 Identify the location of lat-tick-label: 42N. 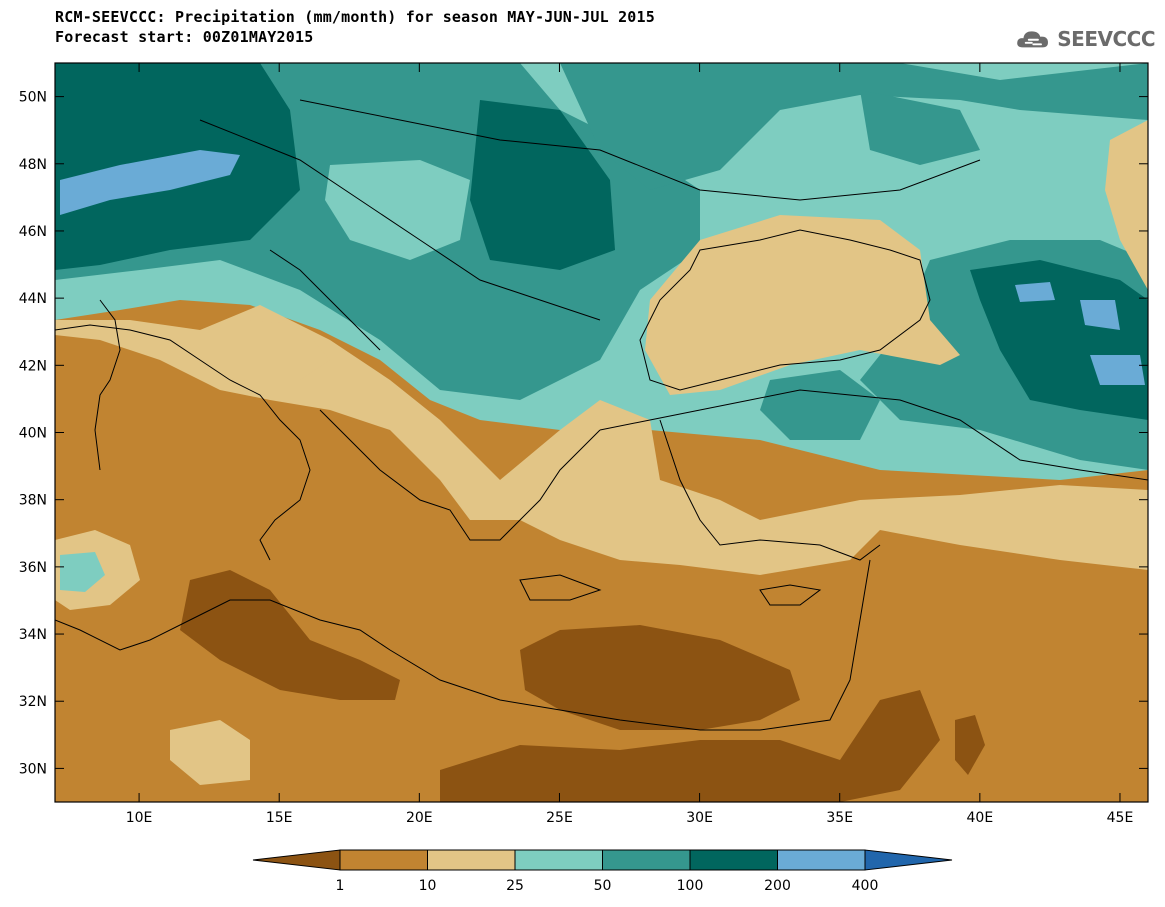
(33, 366).